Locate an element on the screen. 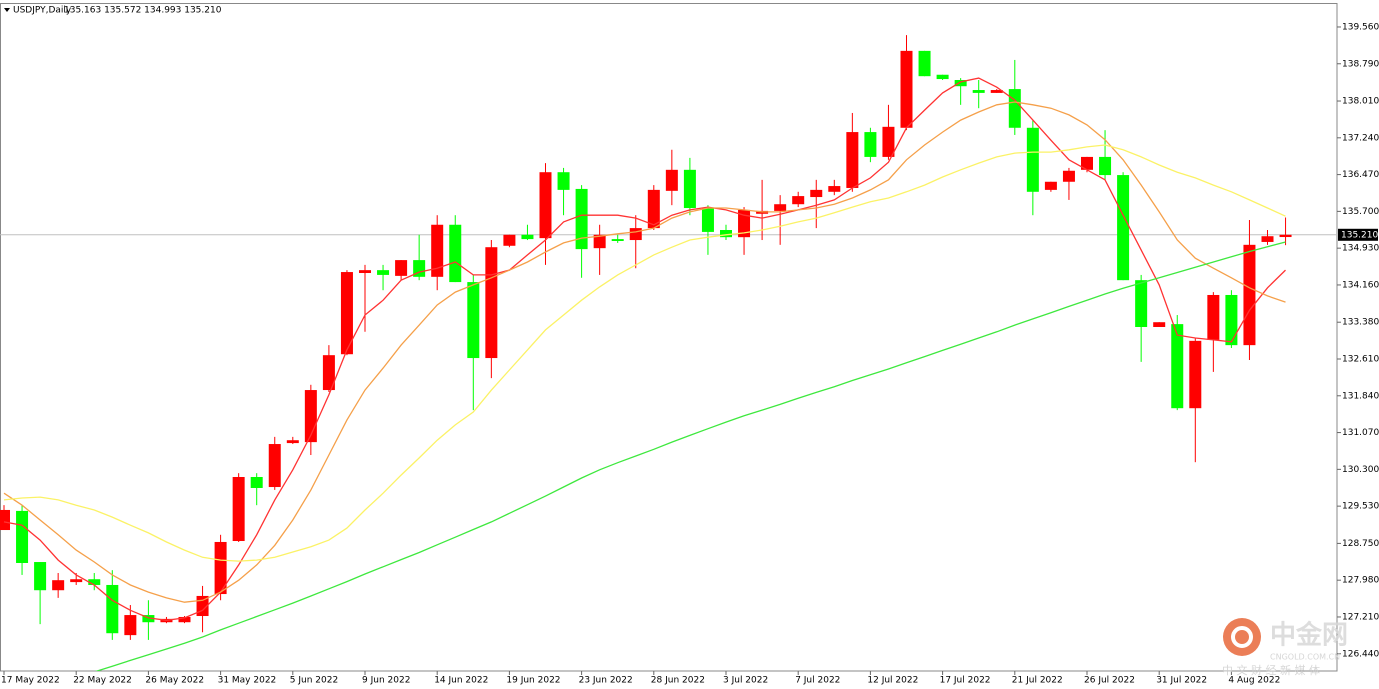 Image resolution: width=1379 pixels, height=689 pixels. x-tick-label: 14 Jun 2022 is located at coordinates (461, 681).